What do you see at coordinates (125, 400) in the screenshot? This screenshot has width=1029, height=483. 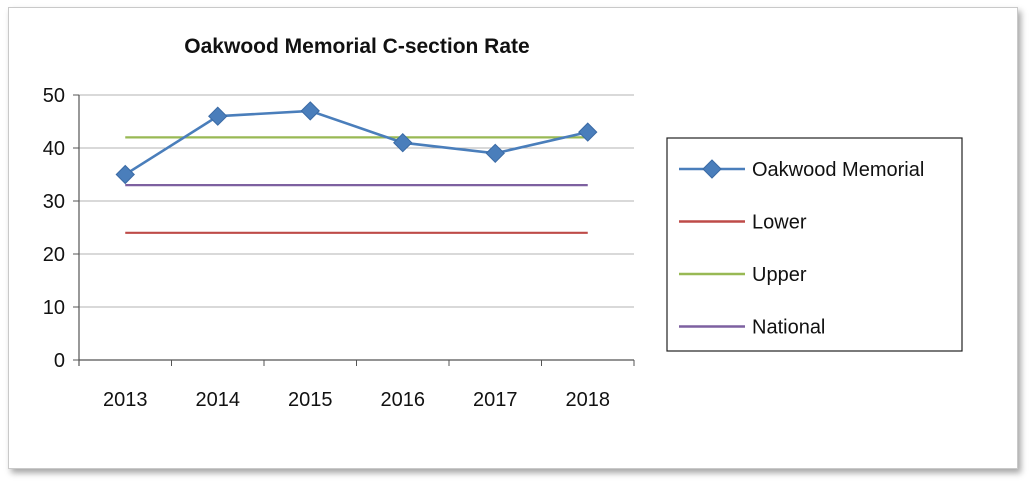 I see `x-tick-label: 2013` at bounding box center [125, 400].